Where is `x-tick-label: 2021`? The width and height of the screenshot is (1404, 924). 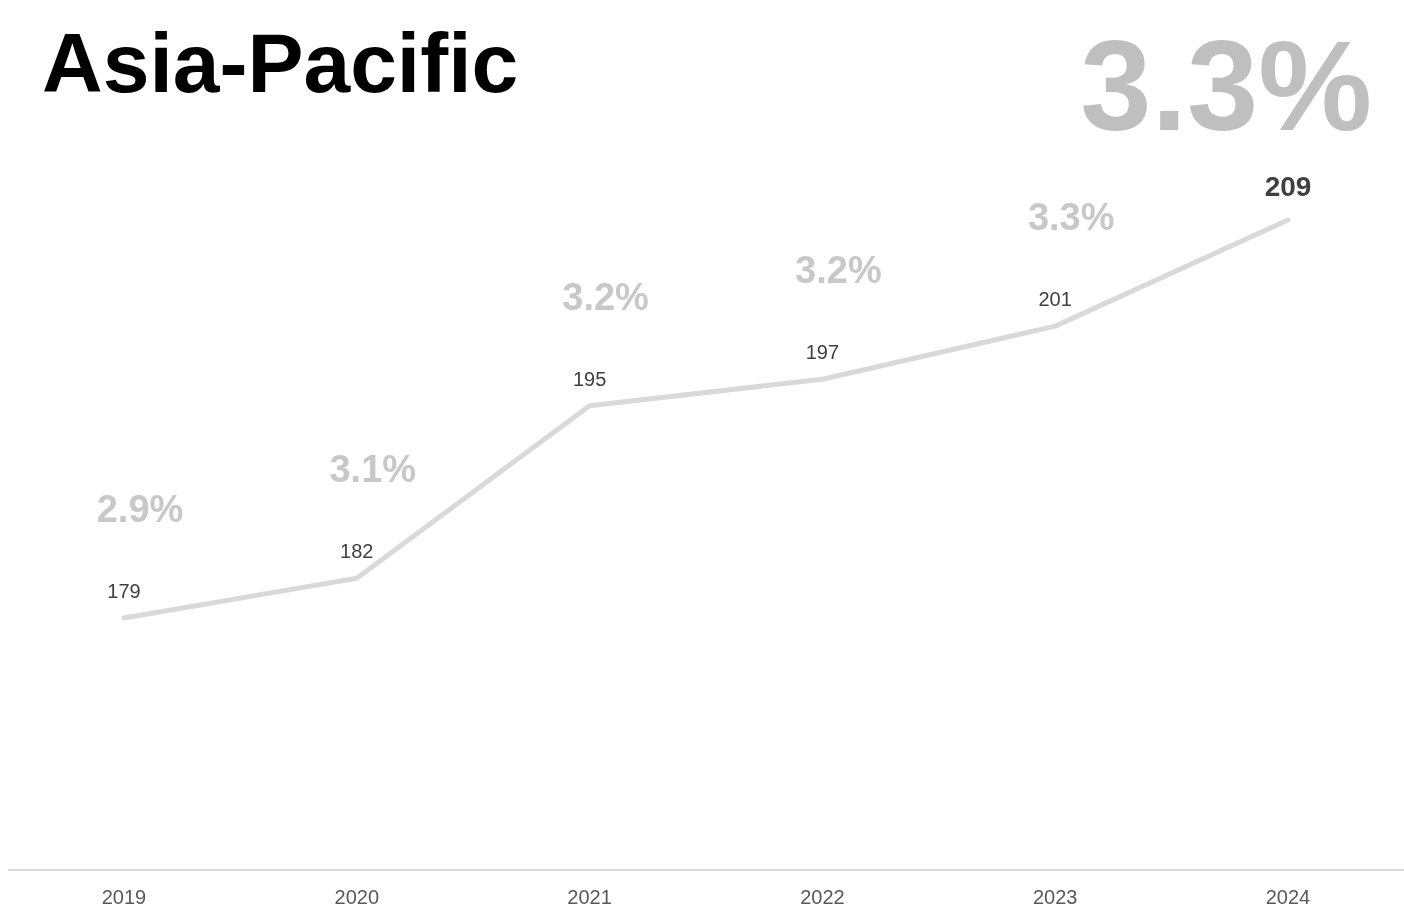 x-tick-label: 2021 is located at coordinates (589, 897).